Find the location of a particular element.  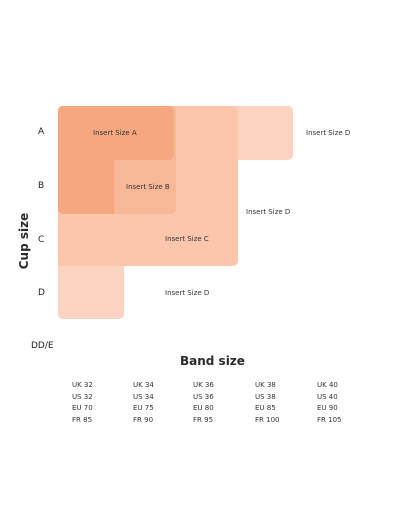

size-c-region-step is located at coordinates (89, 240).